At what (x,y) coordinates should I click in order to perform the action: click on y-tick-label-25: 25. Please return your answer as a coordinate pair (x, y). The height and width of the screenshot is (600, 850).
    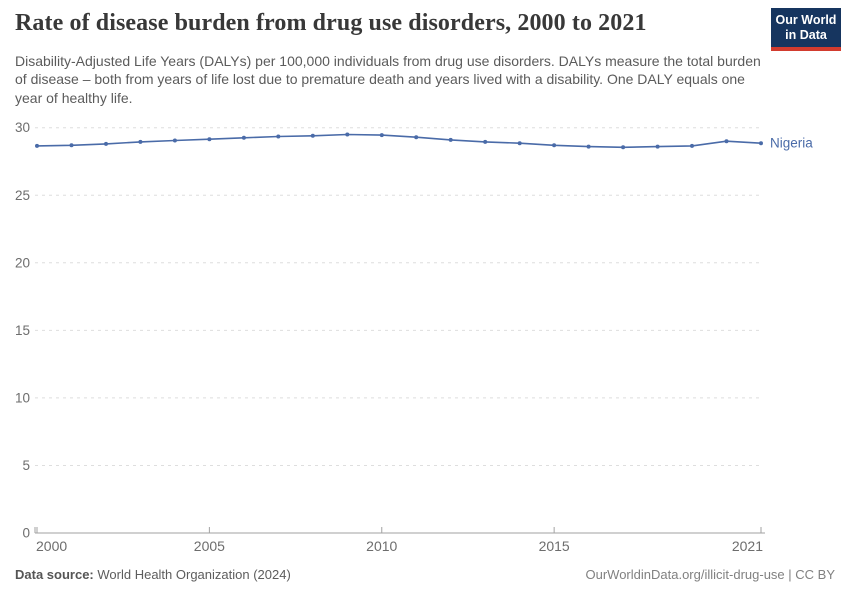
    Looking at the image, I should click on (22, 195).